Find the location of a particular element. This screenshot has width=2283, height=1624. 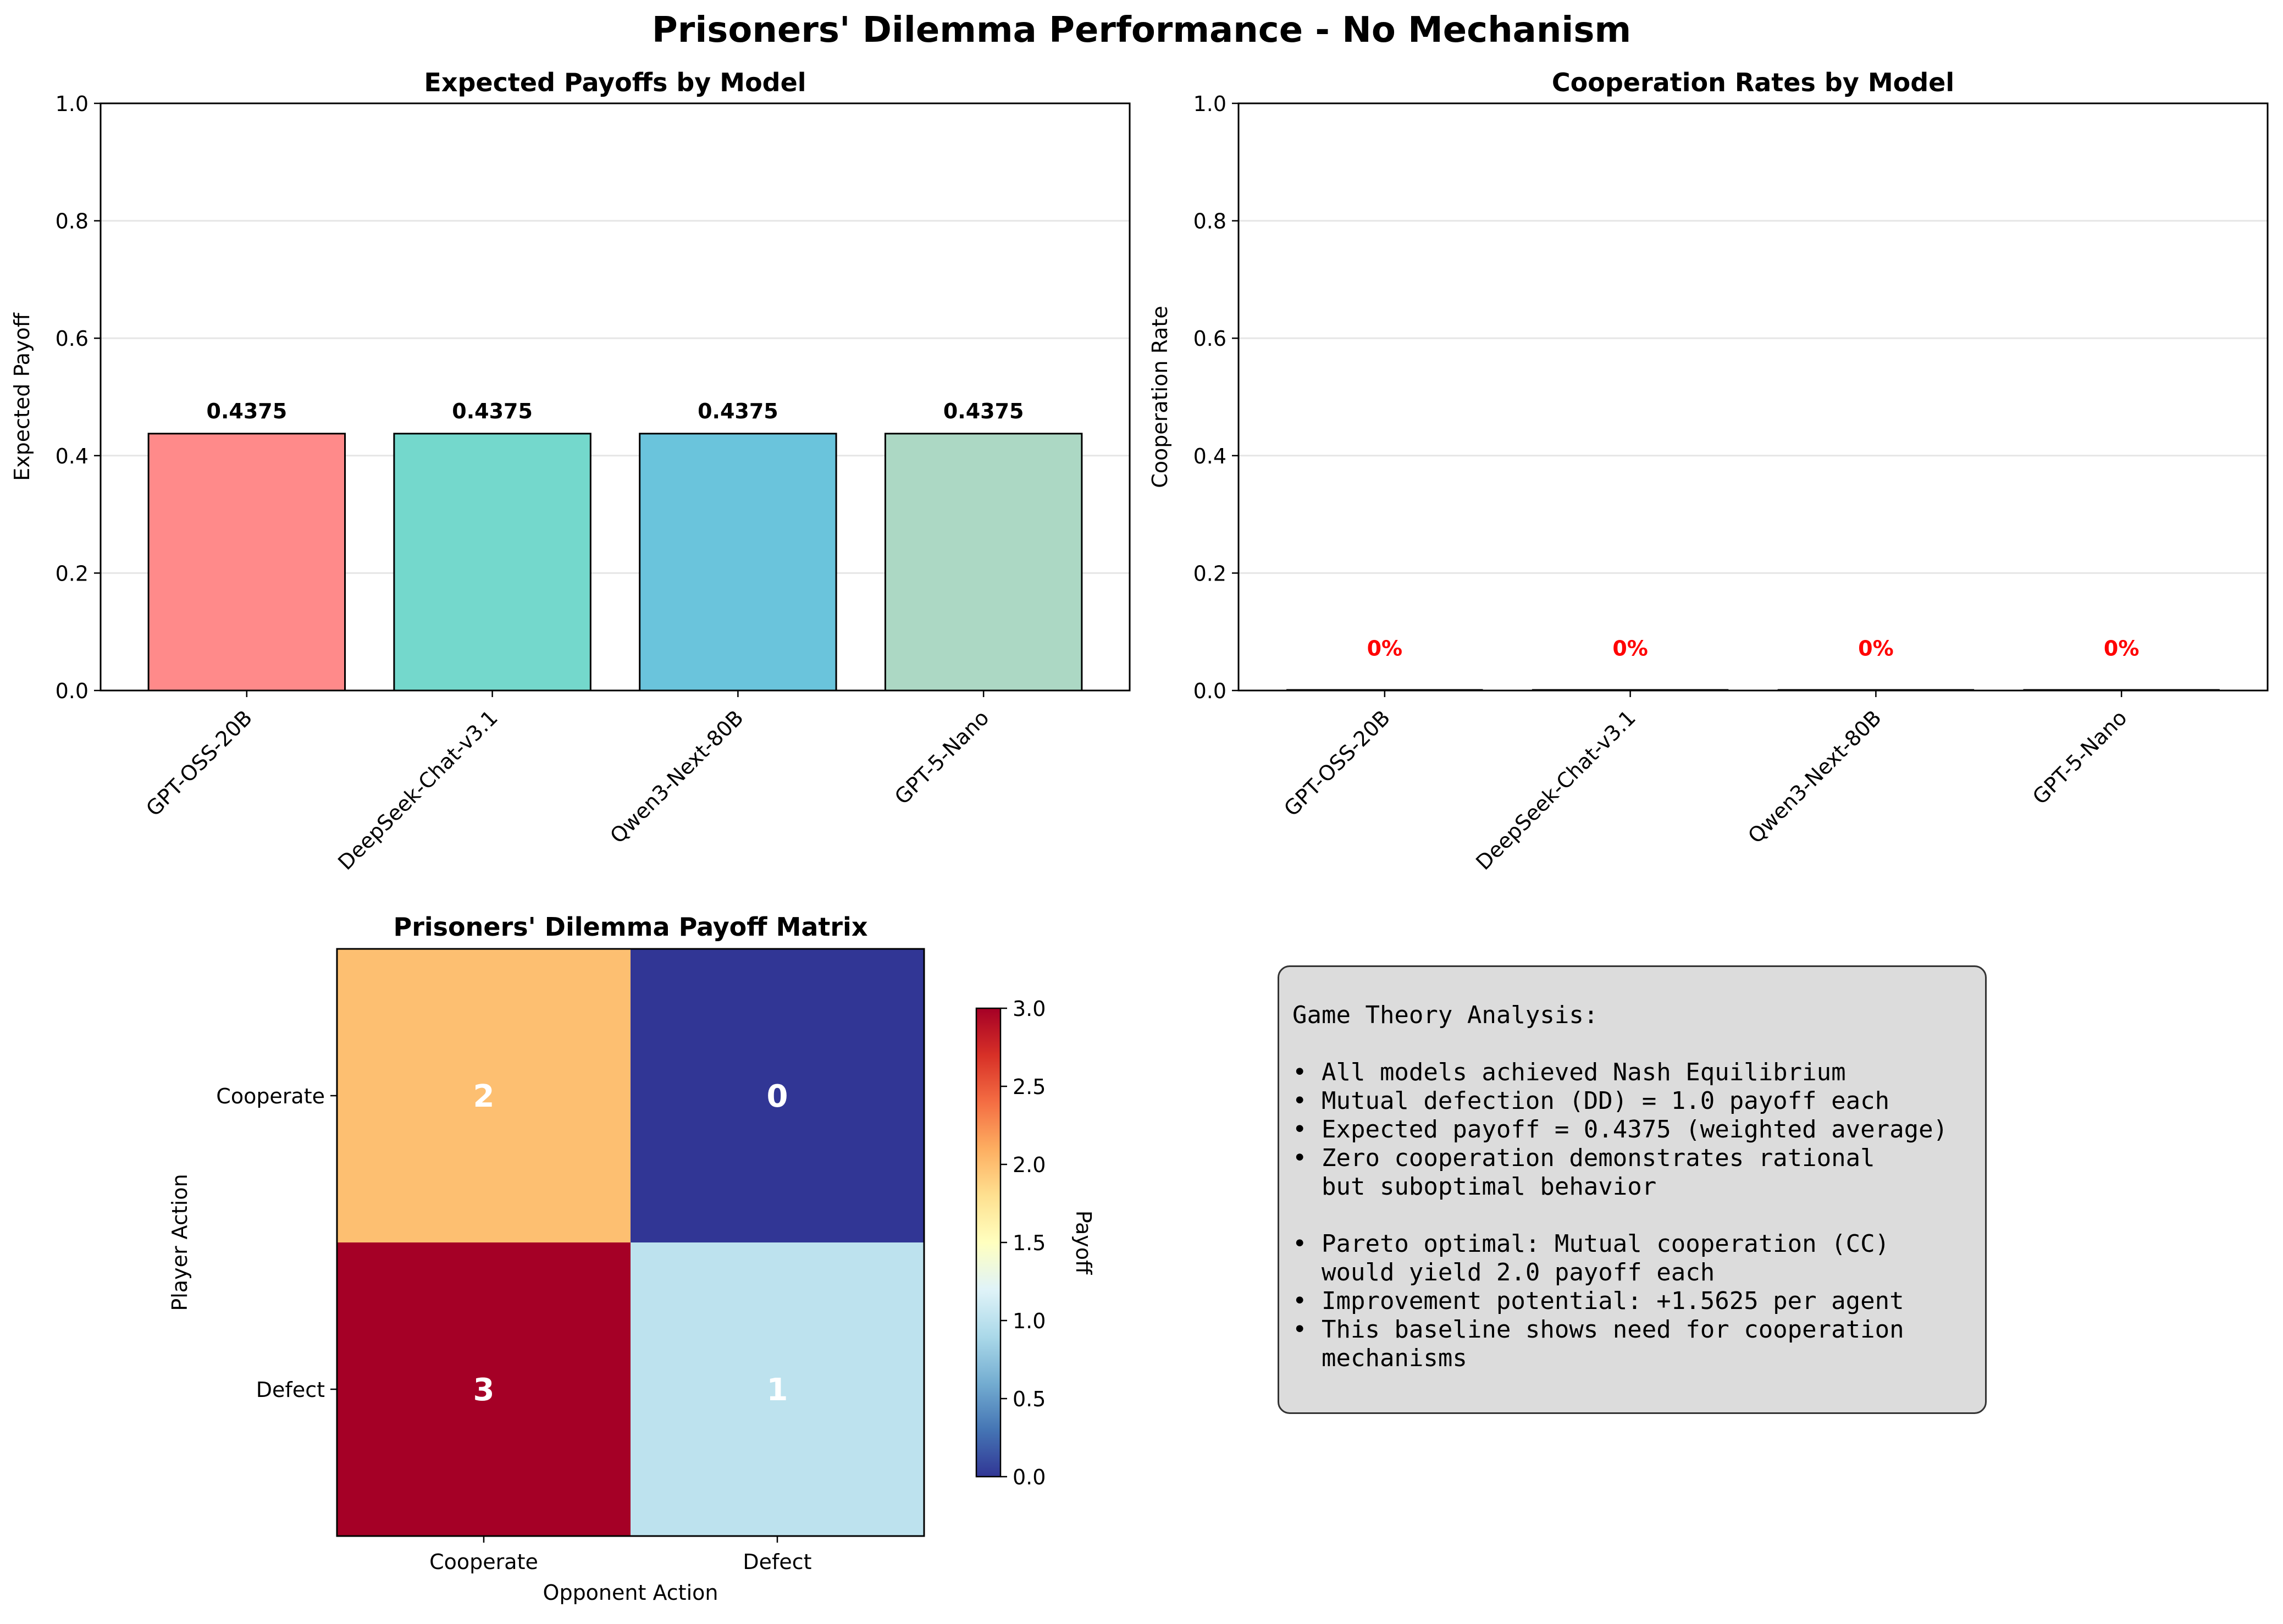

y-axis-label: Expected Payoff is located at coordinates (22, 396).